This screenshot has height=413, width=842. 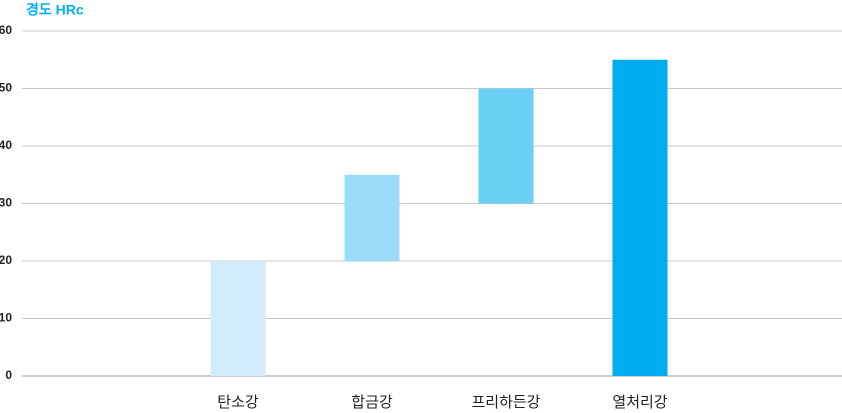 What do you see at coordinates (6, 318) in the screenshot?
I see `y-tick-label: 10` at bounding box center [6, 318].